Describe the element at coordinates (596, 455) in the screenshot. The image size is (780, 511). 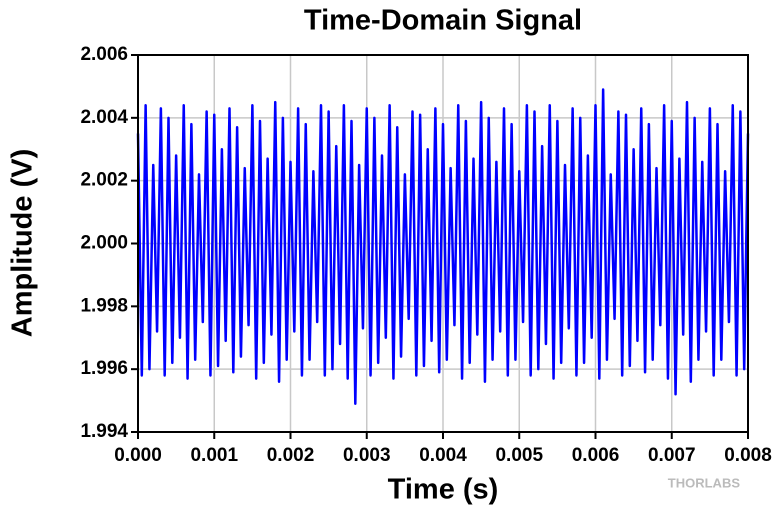
I see `x-tick-label: 0.006` at that location.